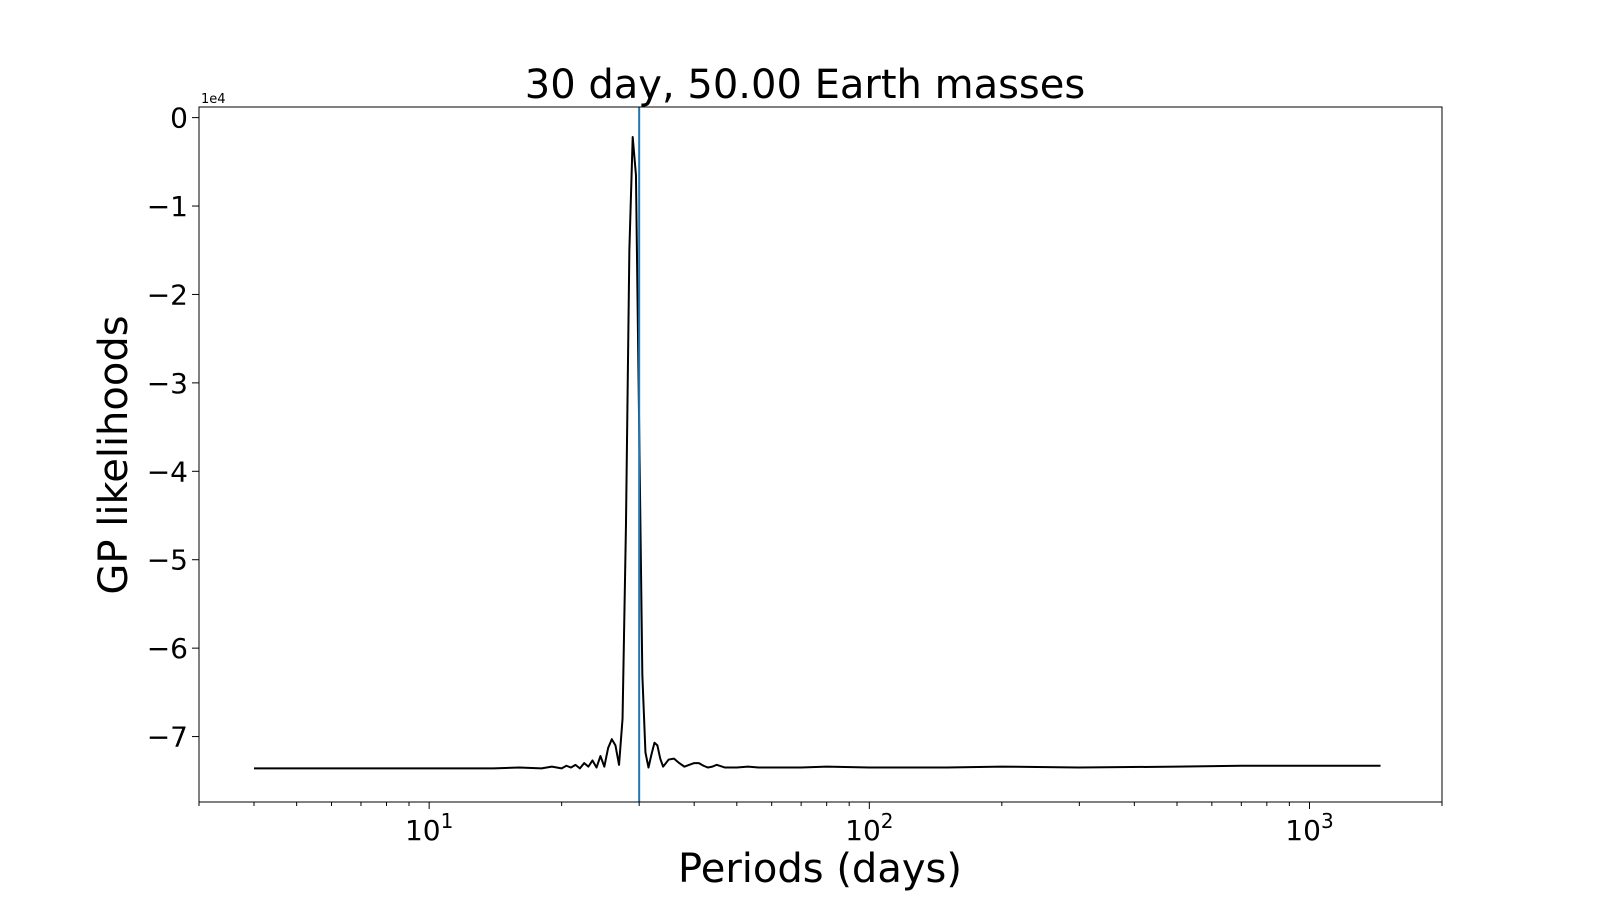 This screenshot has width=1600, height=900. I want to click on y-offset-label: 1e4, so click(213, 99).